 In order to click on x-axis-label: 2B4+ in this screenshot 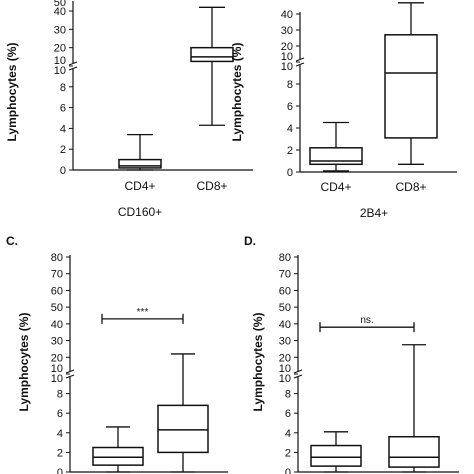, I will do `click(374, 213)`.